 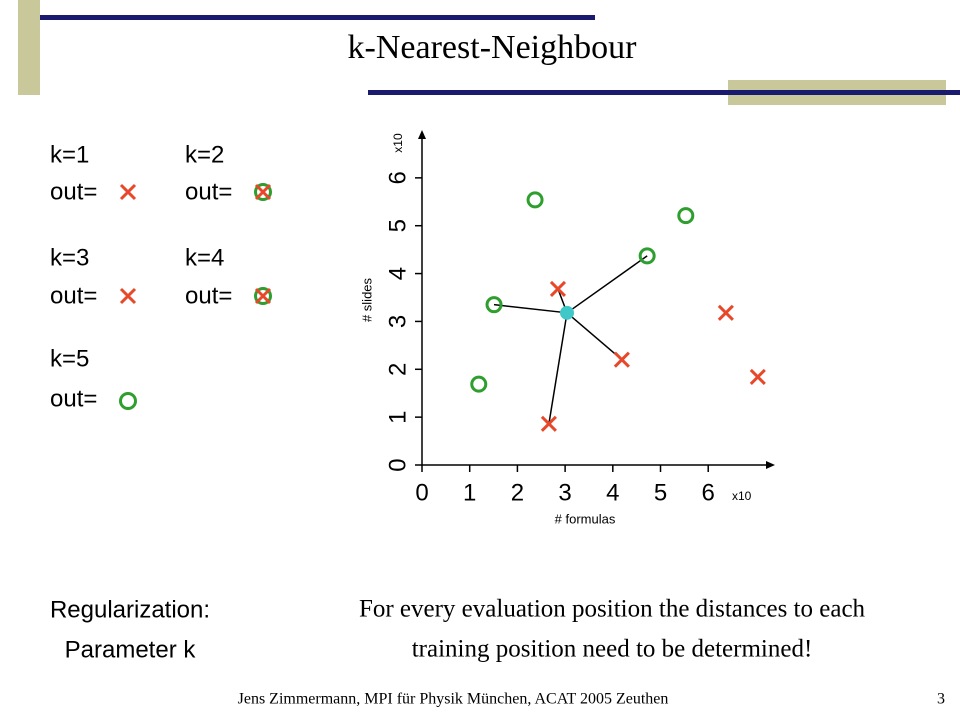 I want to click on decor-bar, so click(x=29, y=47).